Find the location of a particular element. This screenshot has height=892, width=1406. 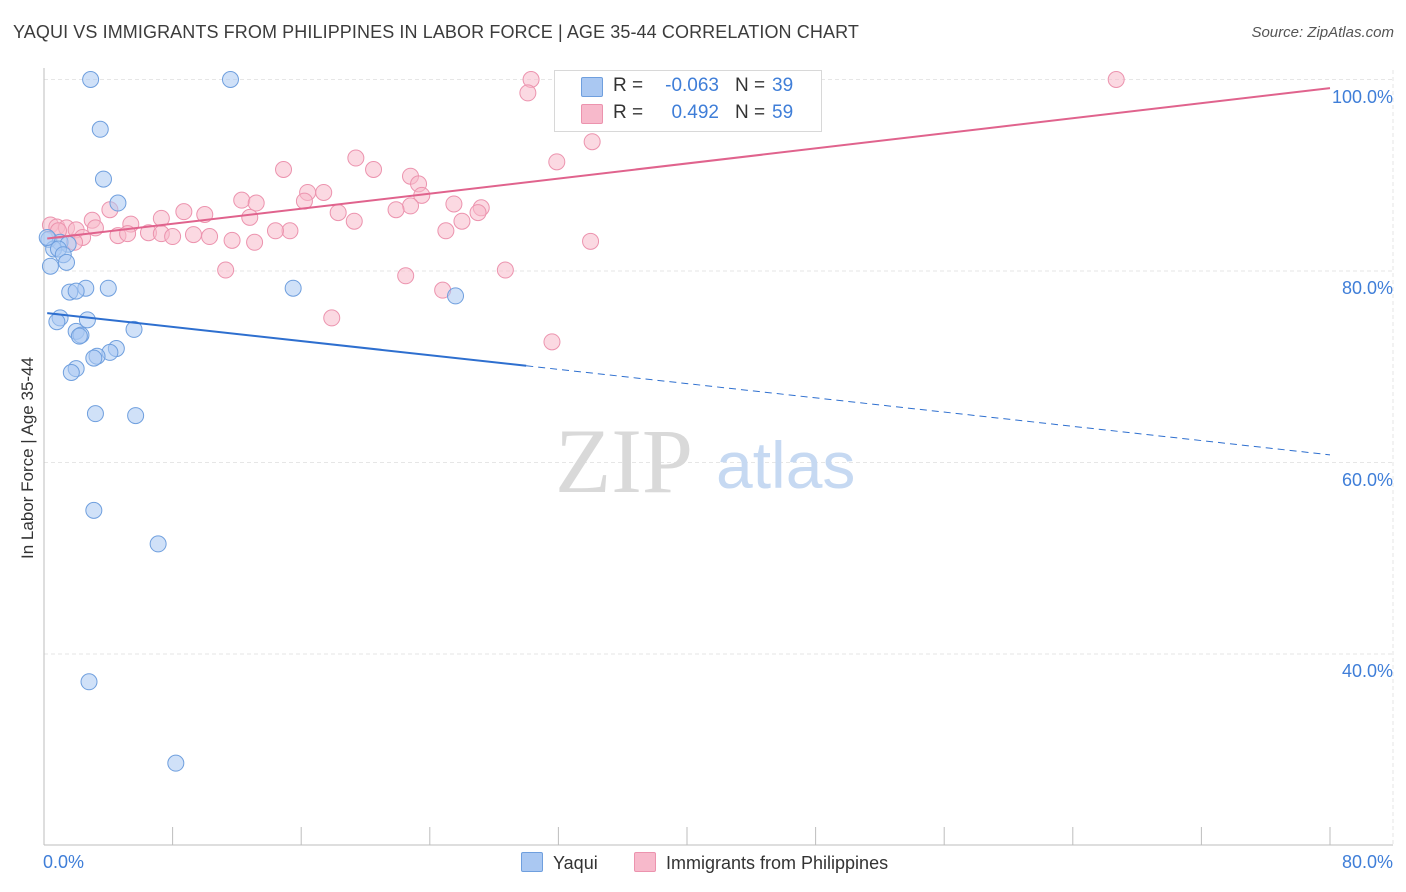

y-tick-label-60: 60.0% is located at coordinates (1367, 479).